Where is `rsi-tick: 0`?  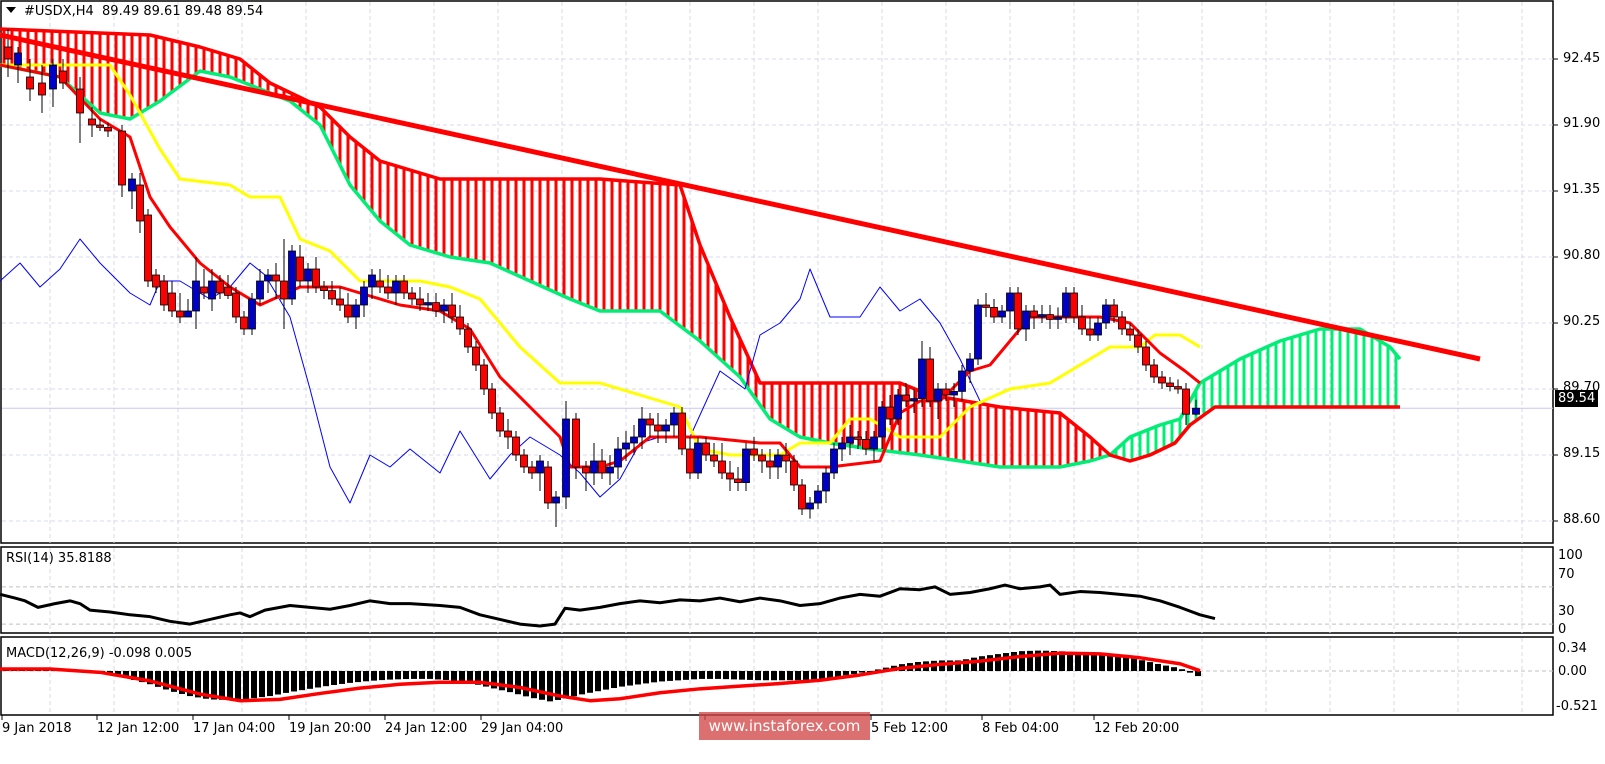 rsi-tick: 0 is located at coordinates (1562, 629).